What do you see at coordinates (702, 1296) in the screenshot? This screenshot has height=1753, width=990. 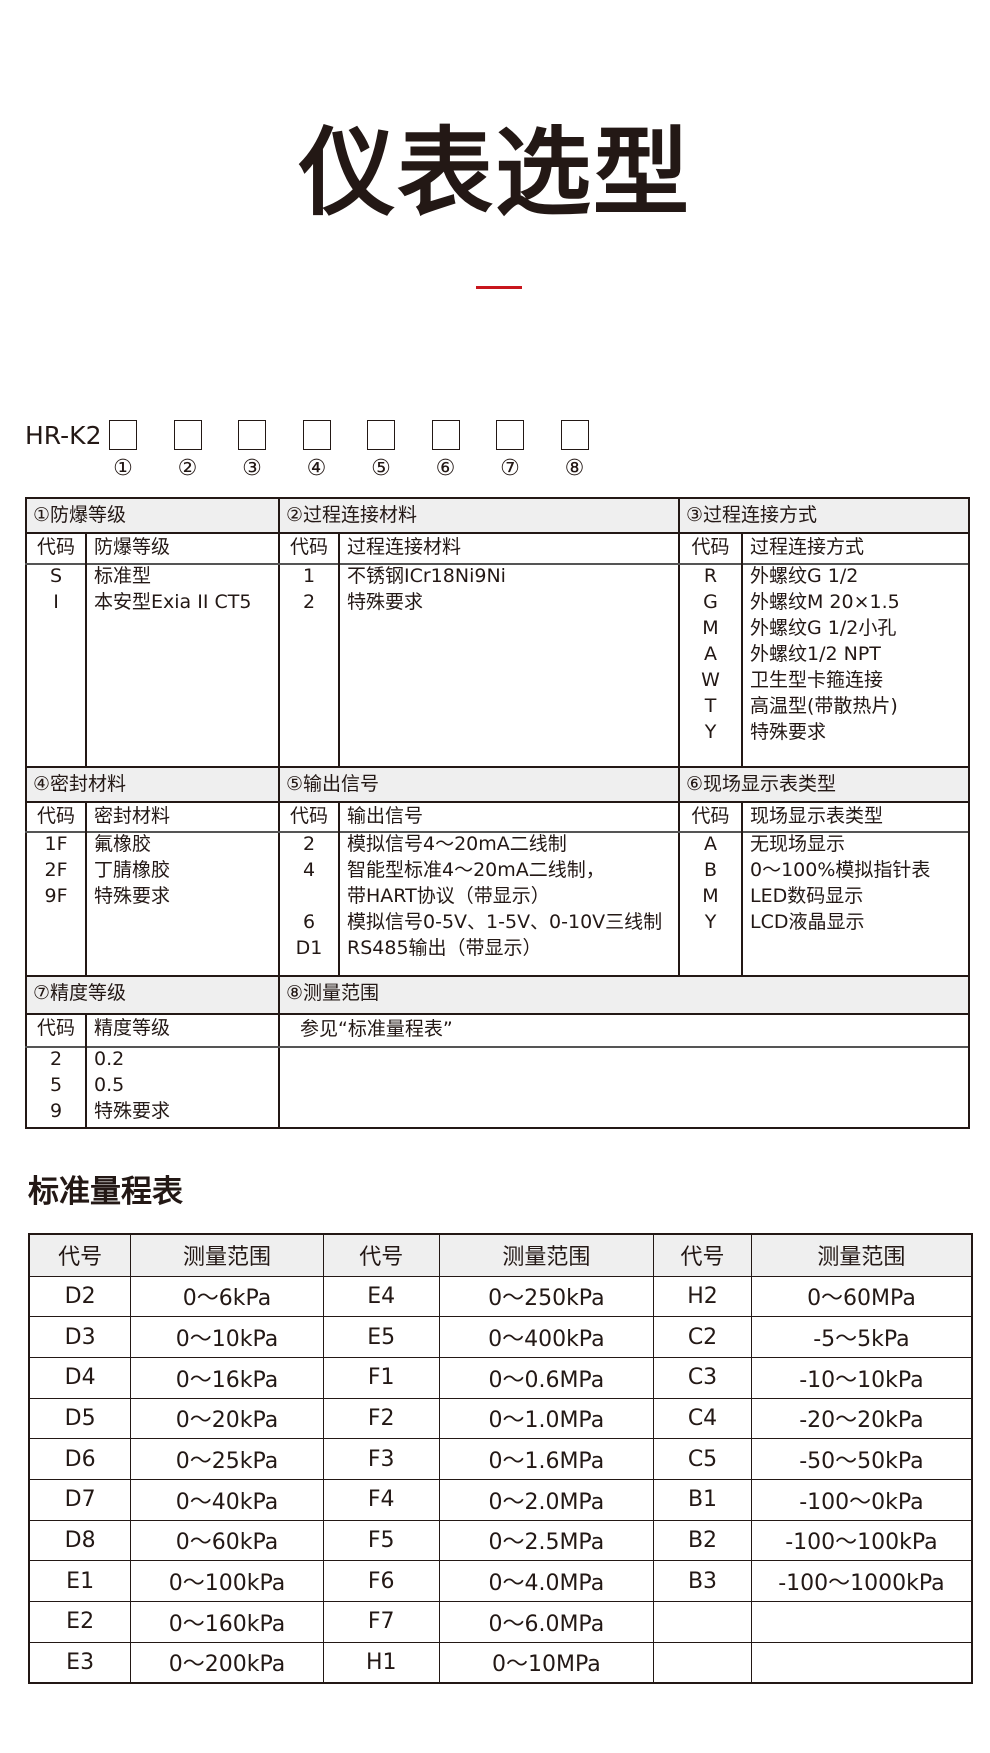 I see `code-cell: H2` at bounding box center [702, 1296].